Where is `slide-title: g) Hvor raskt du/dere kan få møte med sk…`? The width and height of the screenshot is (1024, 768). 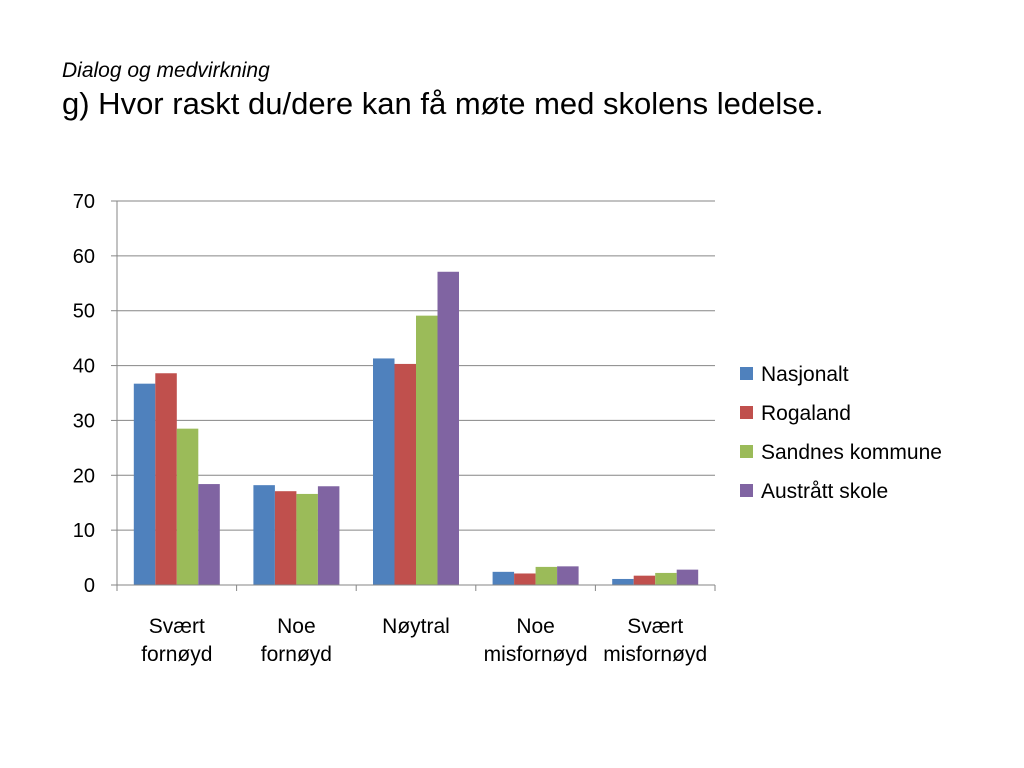
slide-title: g) Hvor raskt du/dere kan få møte med sk… is located at coordinates (443, 103).